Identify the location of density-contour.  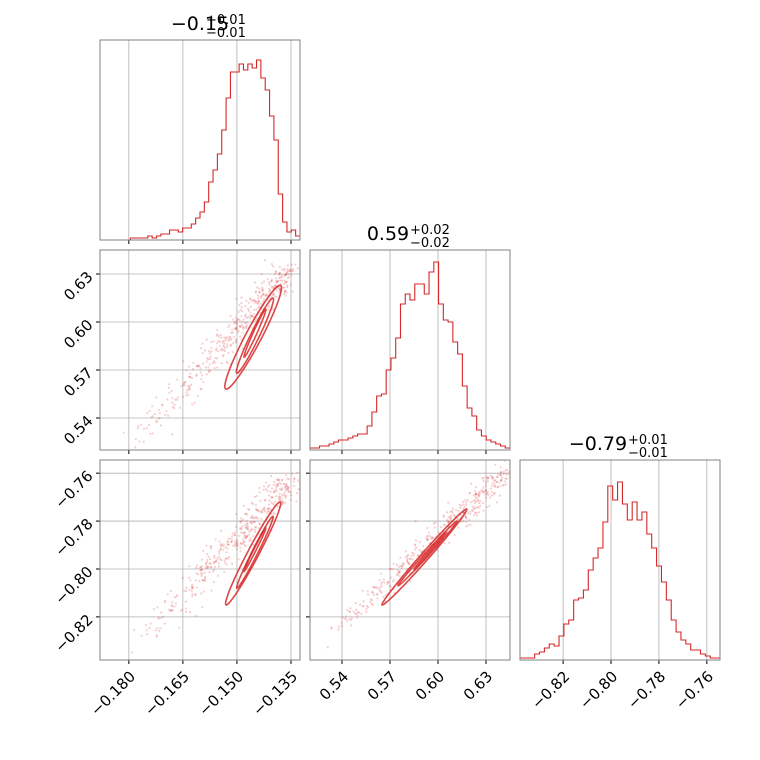
(430, 551).